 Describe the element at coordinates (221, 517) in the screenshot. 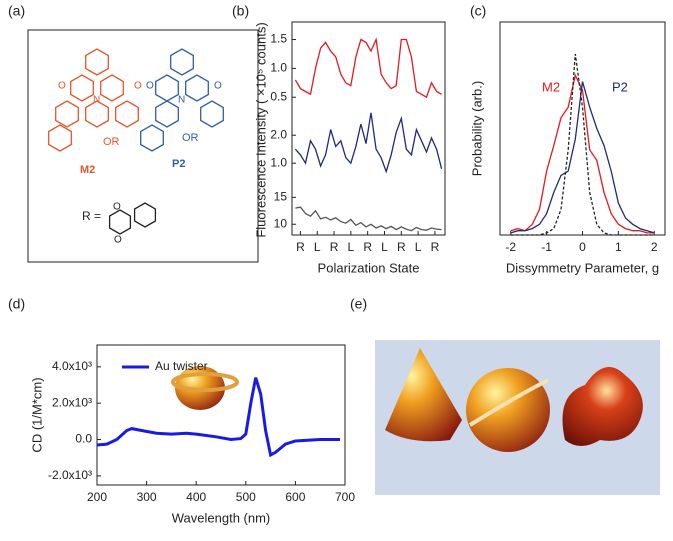

I see `x-axis-label: Wavelength (nm)` at that location.